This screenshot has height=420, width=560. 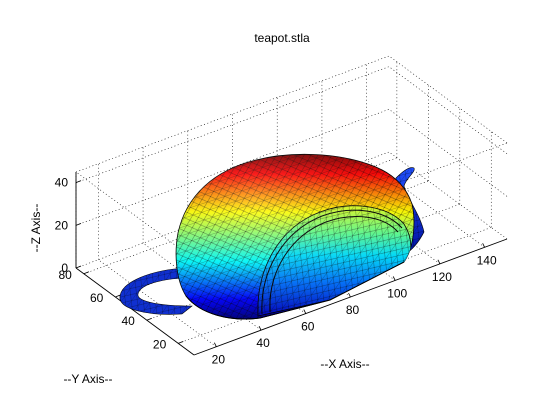 What do you see at coordinates (64, 268) in the screenshot?
I see `z-tick-label: 0` at bounding box center [64, 268].